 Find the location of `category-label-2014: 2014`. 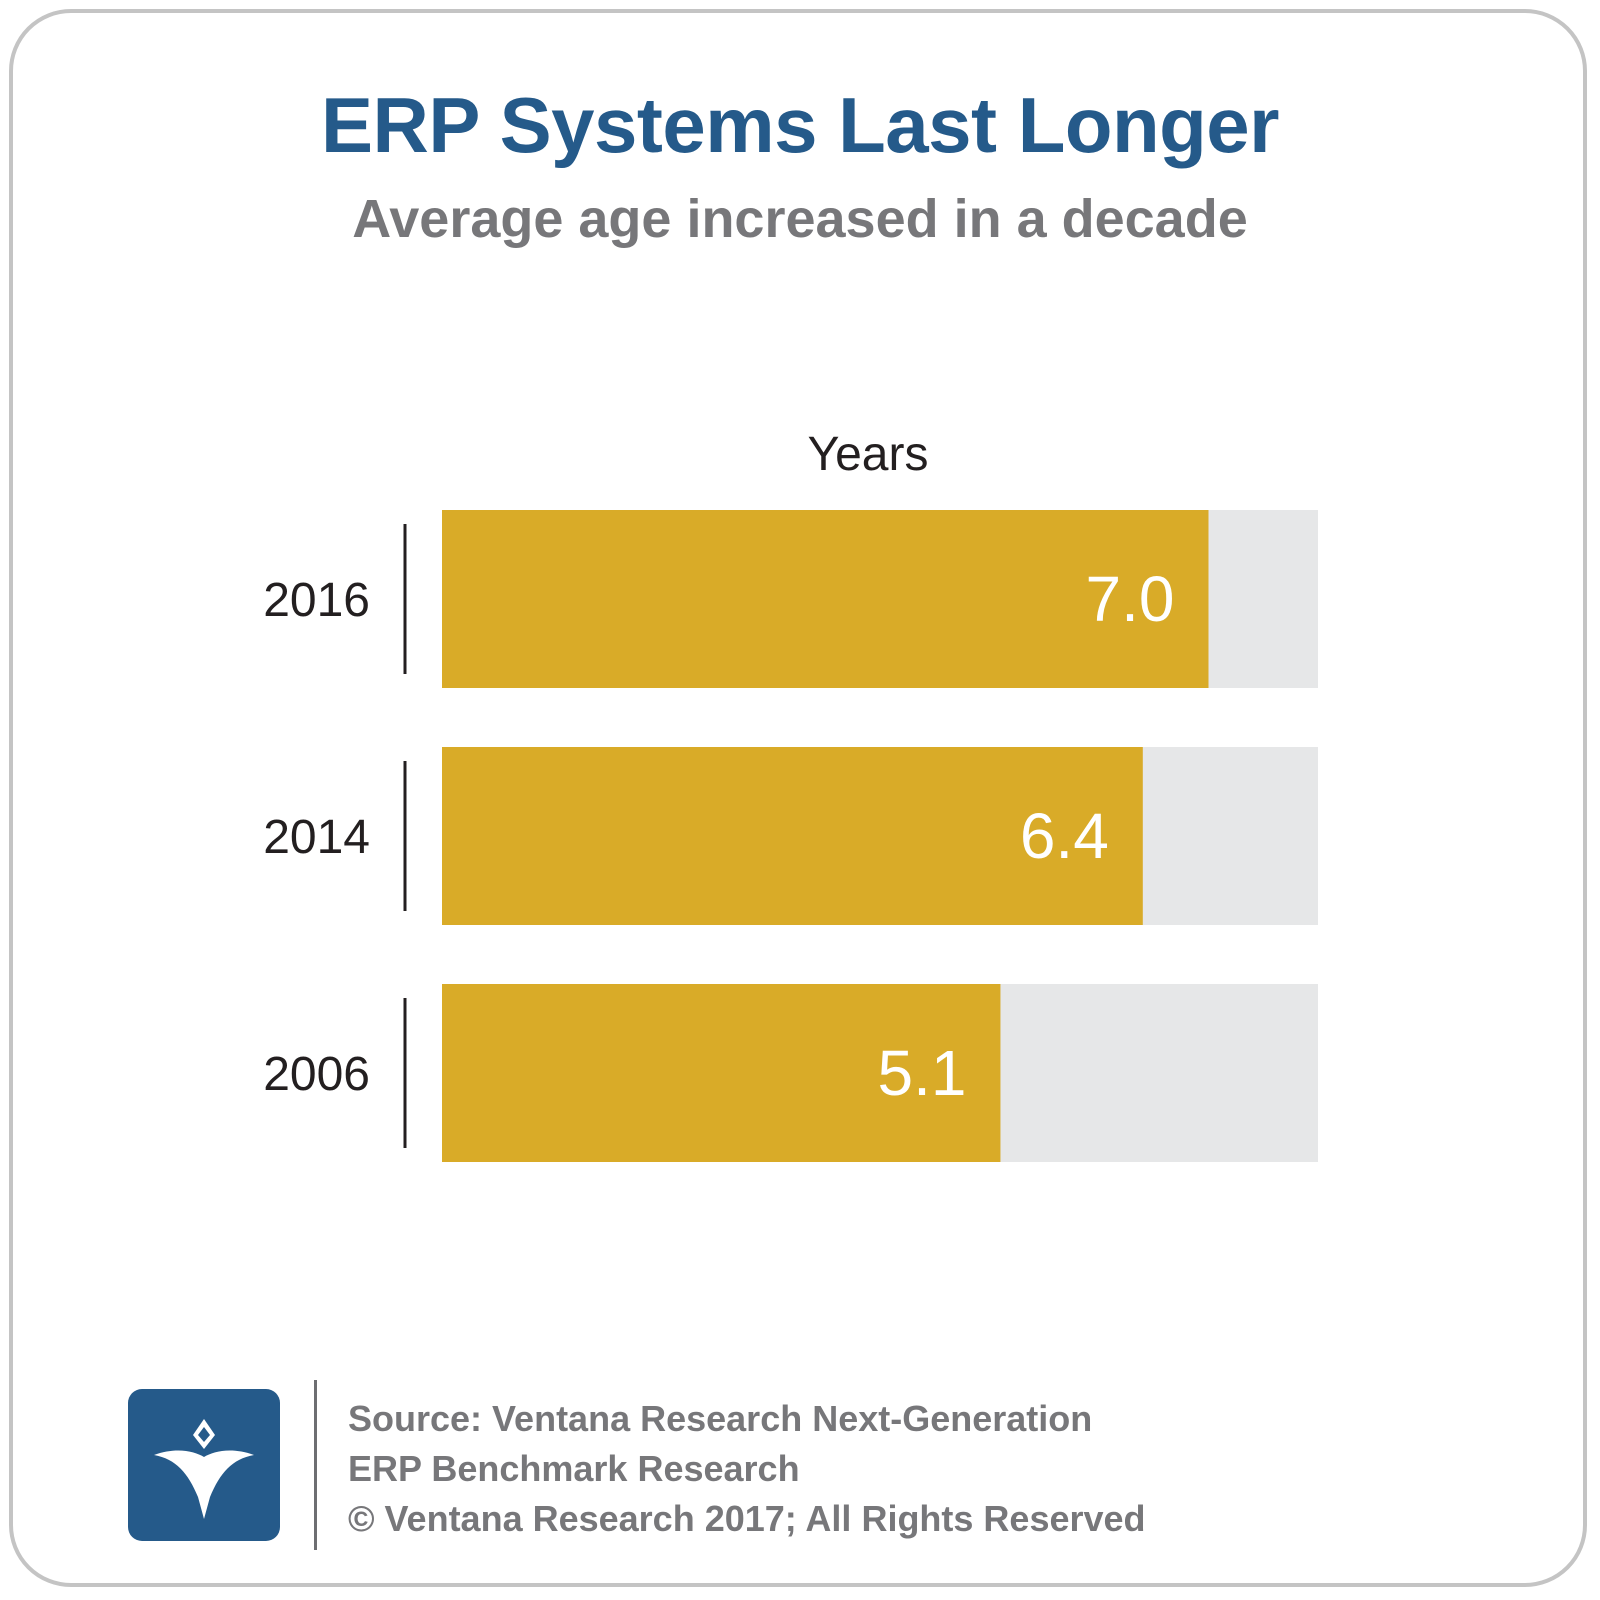

category-label-2014: 2014 is located at coordinates (316, 837).